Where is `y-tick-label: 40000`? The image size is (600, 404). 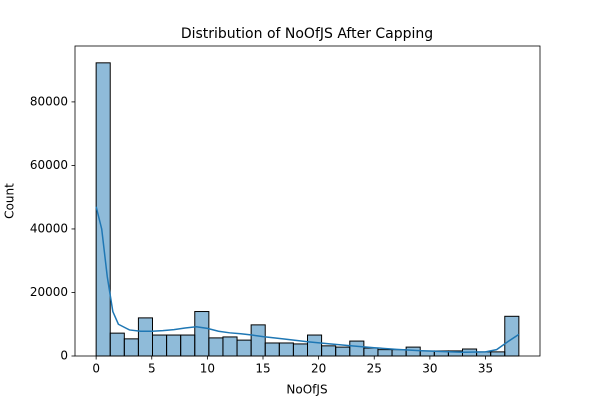
y-tick-label: 40000 is located at coordinates (49, 228).